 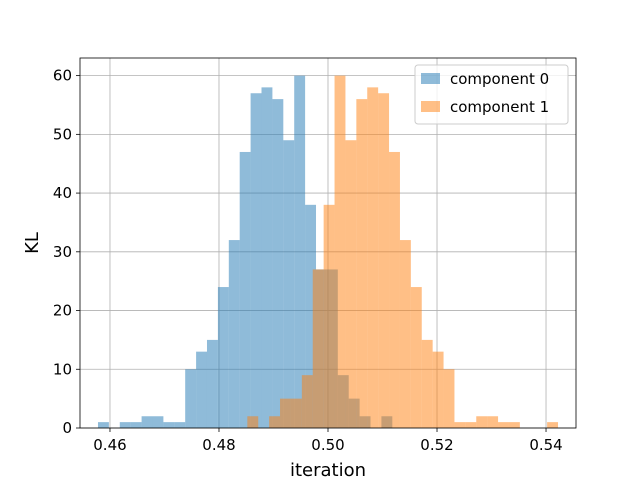 I want to click on legend-label-component-1: component 1, so click(x=499, y=107).